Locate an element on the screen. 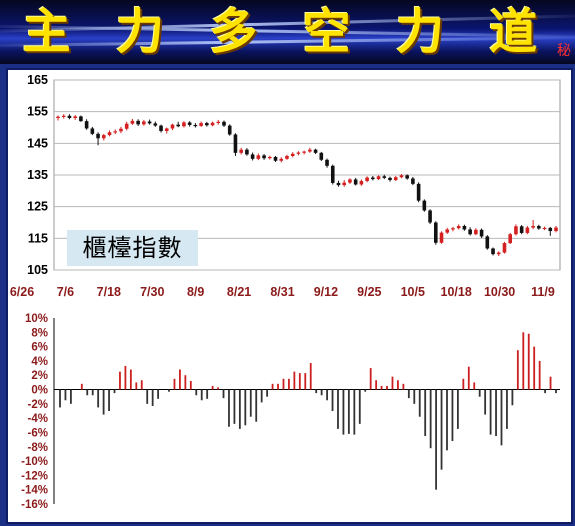 This screenshot has height=526, width=575. bar-y-tick-label: -14% is located at coordinates (34, 491).